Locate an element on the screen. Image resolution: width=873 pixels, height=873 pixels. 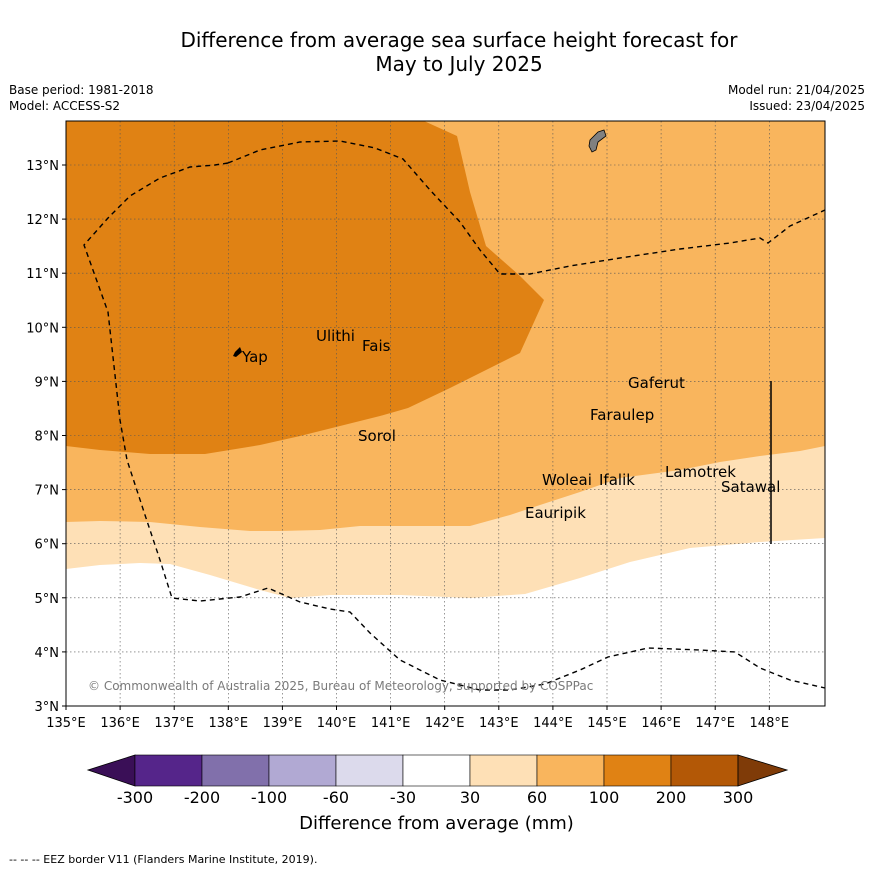
place-label-fais: Fais is located at coordinates (376, 346).